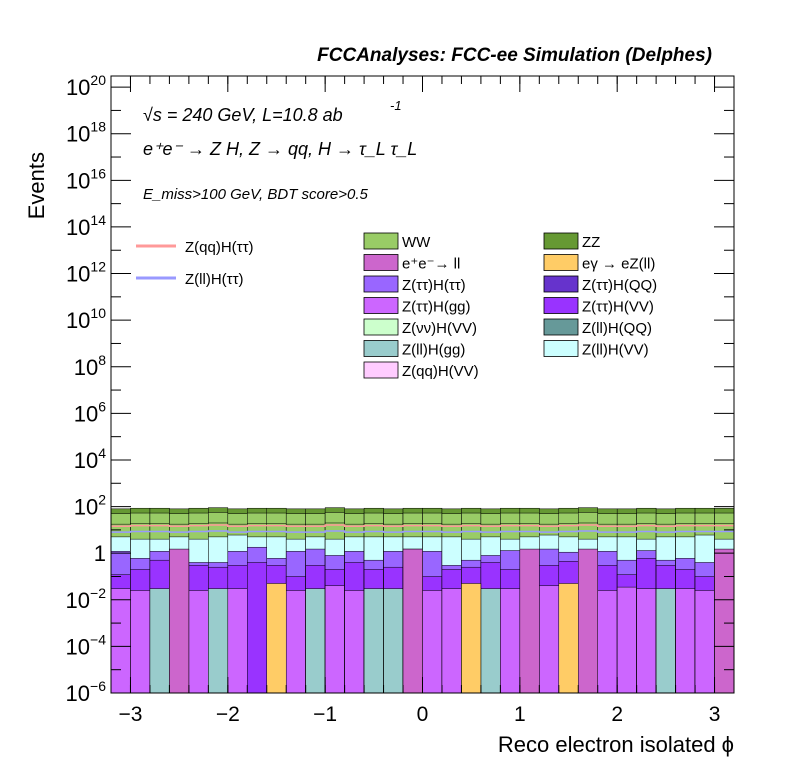 The image size is (796, 777). What do you see at coordinates (90, 366) in the screenshot?
I see `y-tick-label: 10⁸` at bounding box center [90, 366].